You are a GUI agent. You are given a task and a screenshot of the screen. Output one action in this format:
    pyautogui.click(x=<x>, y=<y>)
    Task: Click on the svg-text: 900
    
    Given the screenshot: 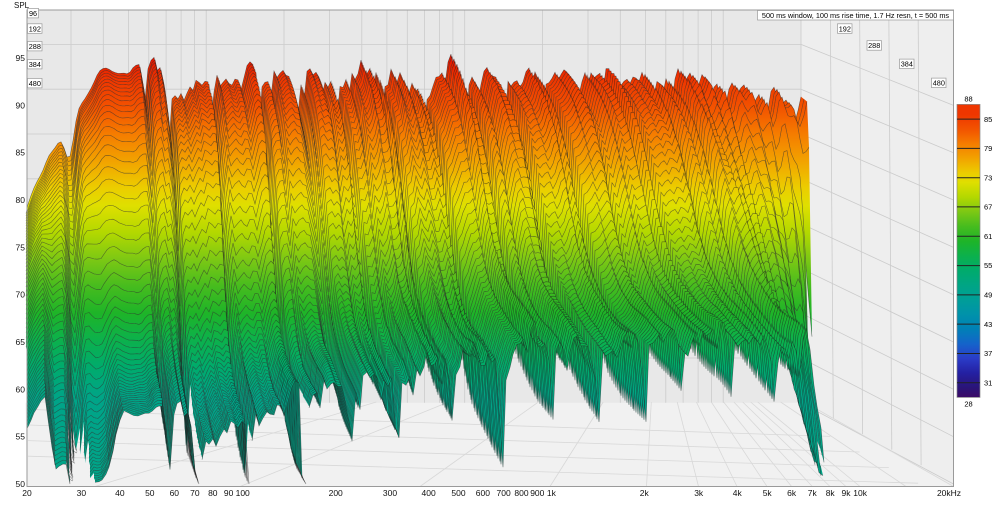 What is the action you would take?
    pyautogui.click(x=537, y=493)
    